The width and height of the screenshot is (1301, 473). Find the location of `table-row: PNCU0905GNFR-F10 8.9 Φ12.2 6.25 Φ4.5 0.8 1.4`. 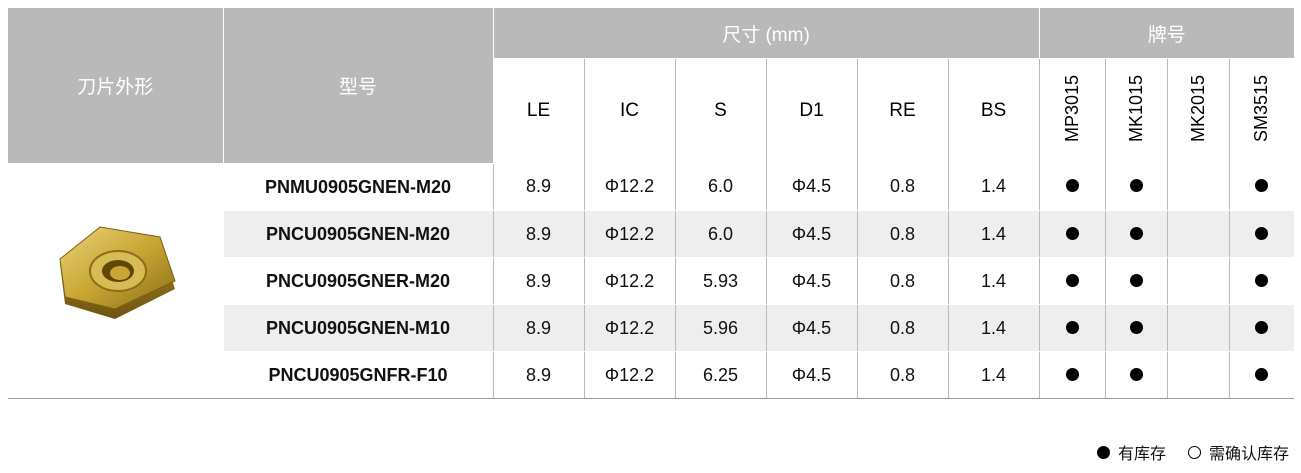

table-row: PNCU0905GNFR-F10 8.9 Φ12.2 6.25 Φ4.5 0.8 1.4 is located at coordinates (651, 375).